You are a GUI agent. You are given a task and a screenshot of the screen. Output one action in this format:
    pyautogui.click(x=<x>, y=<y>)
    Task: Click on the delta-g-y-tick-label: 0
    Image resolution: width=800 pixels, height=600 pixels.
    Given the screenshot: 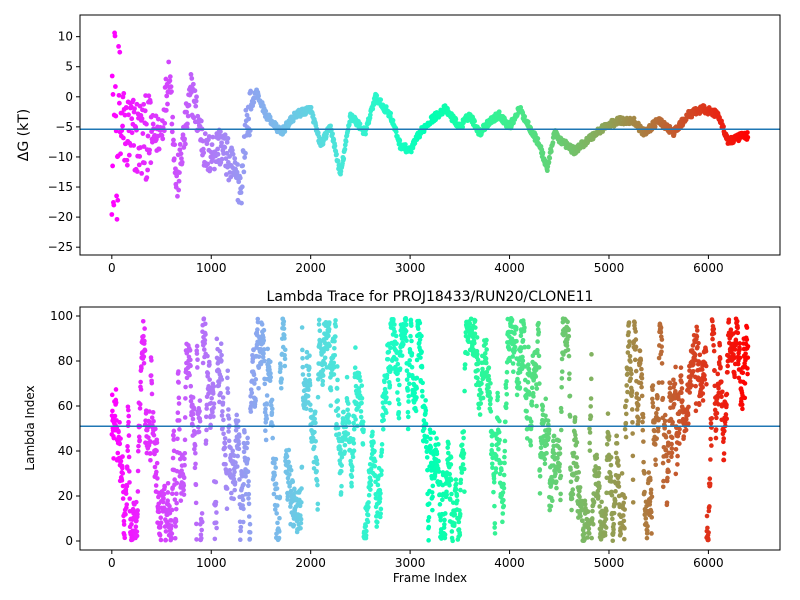 What is the action you would take?
    pyautogui.click(x=69, y=97)
    